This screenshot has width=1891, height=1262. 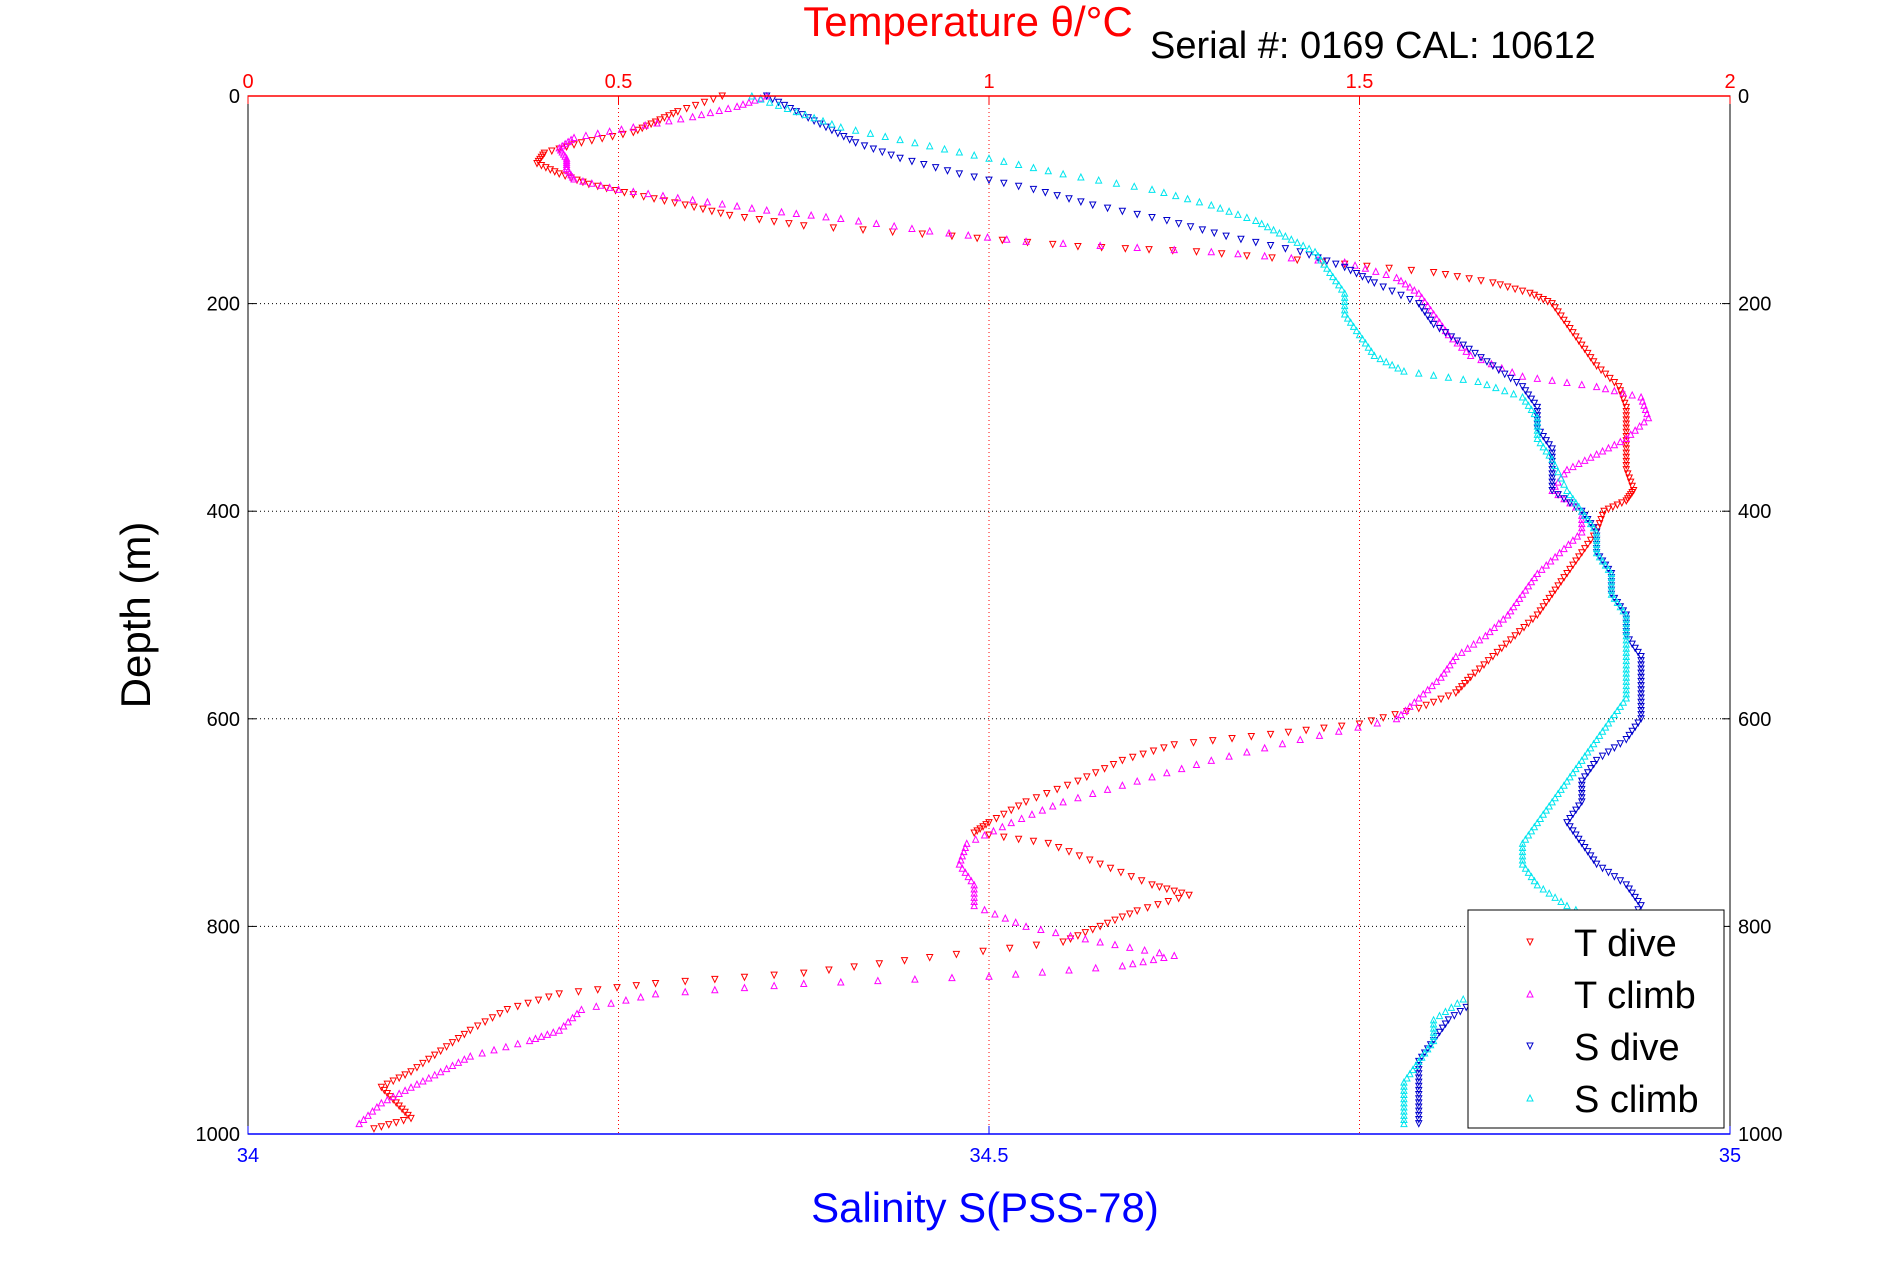 What do you see at coordinates (1625, 944) in the screenshot?
I see `legend-label-t-dive: T dive` at bounding box center [1625, 944].